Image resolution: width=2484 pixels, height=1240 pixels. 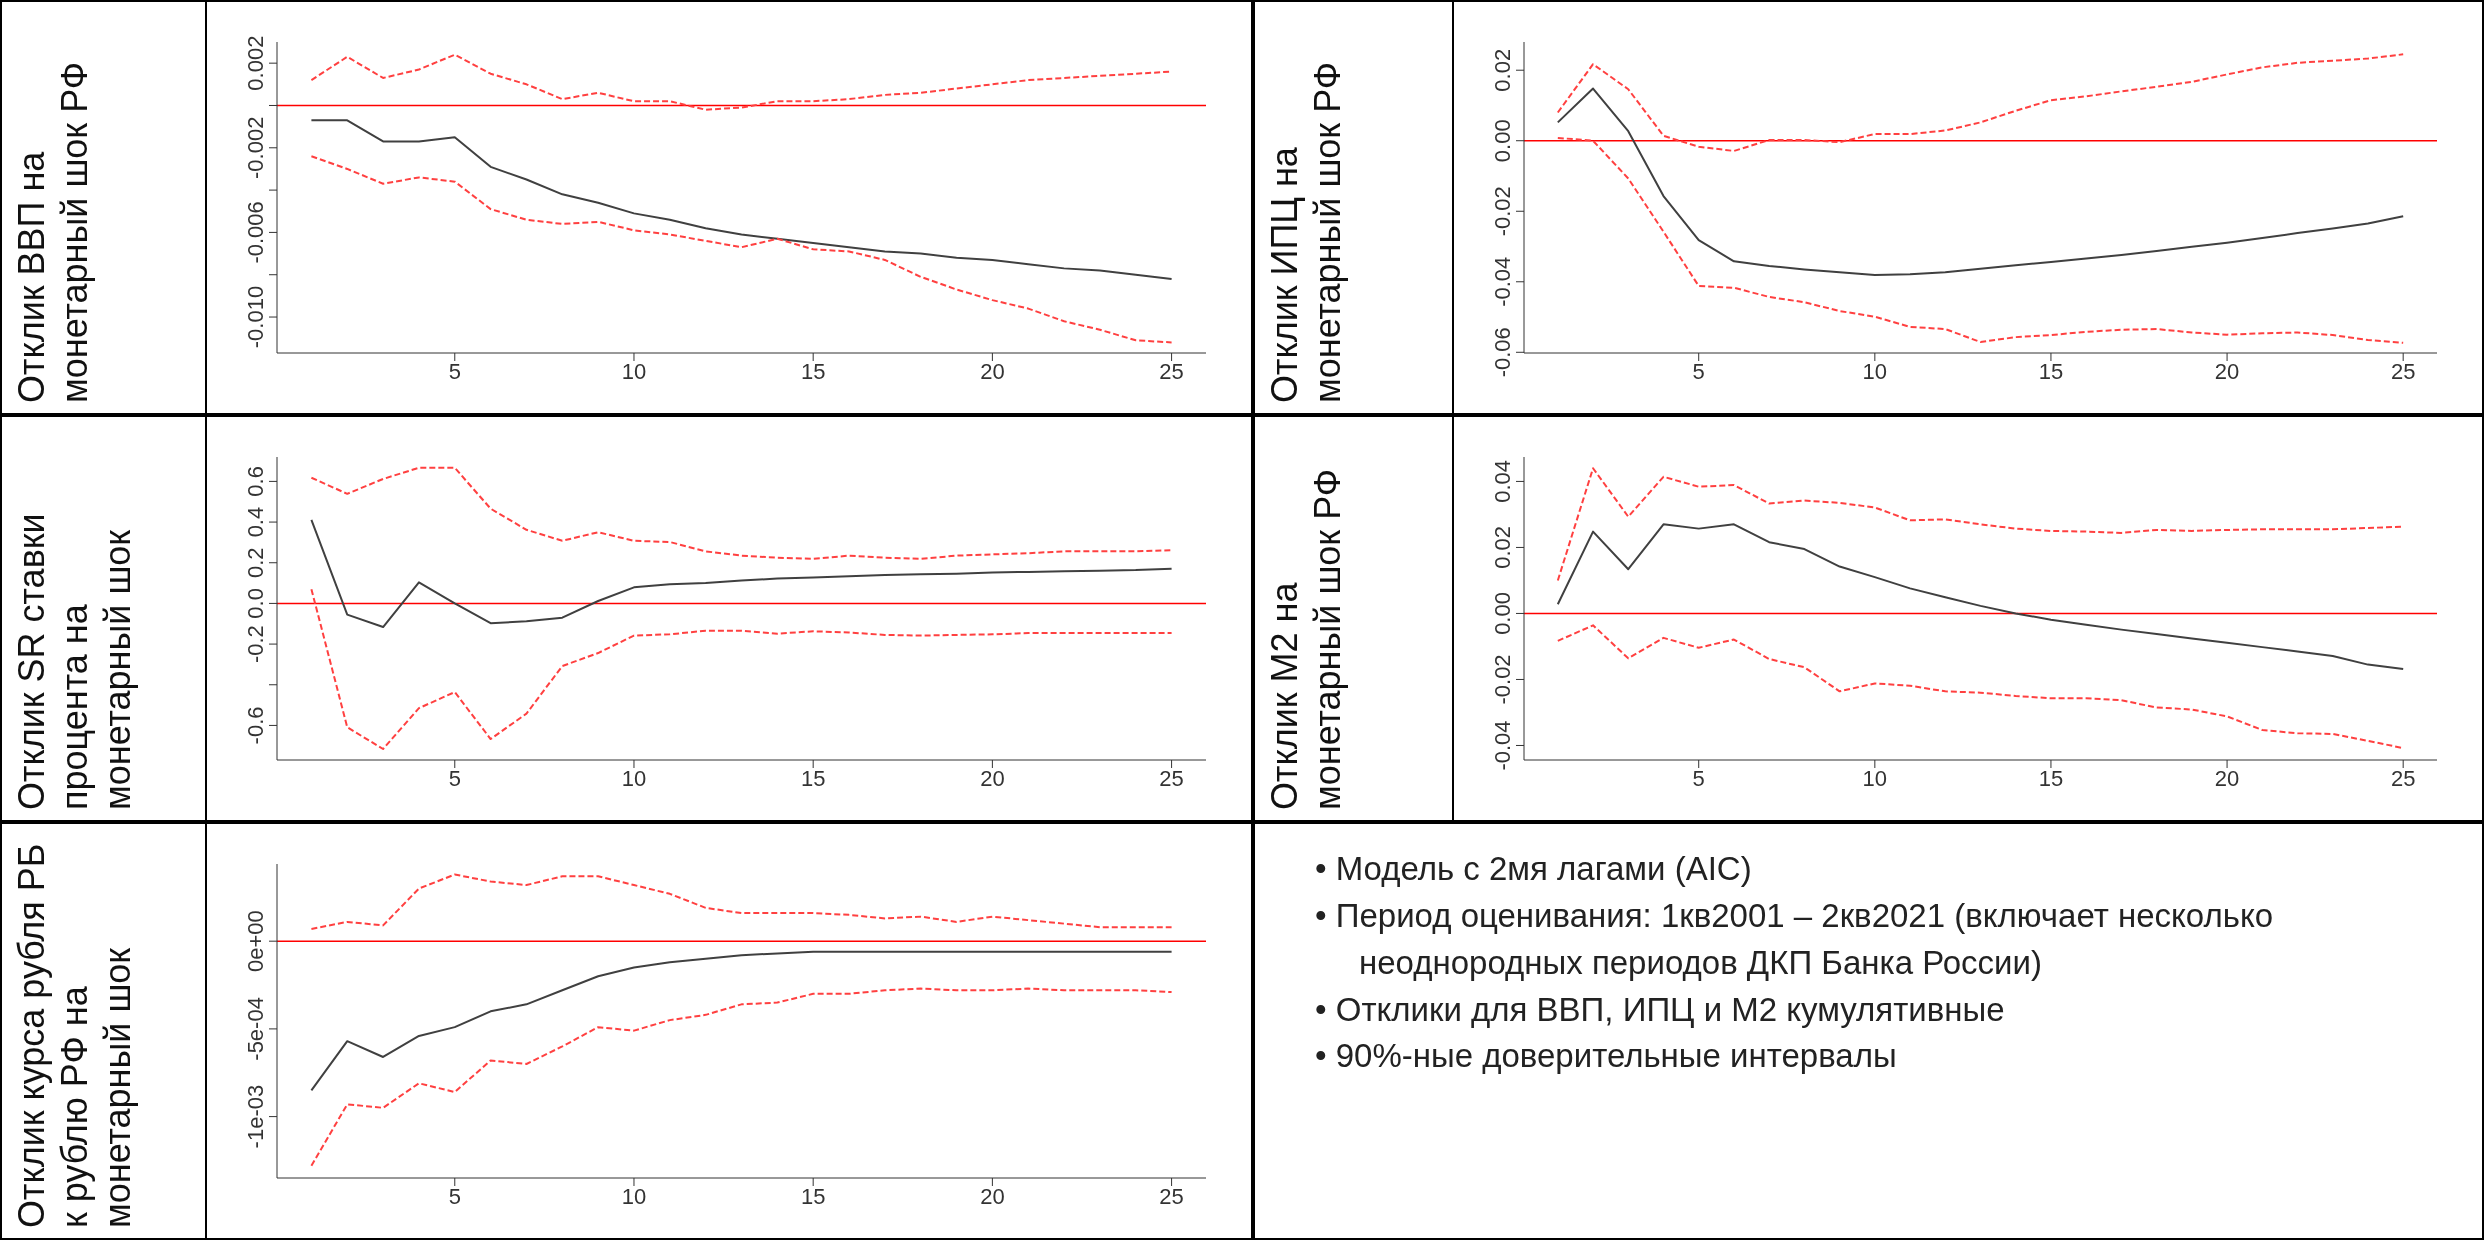 I want to click on y-tick-label: 0.04, so click(x=1502, y=481).